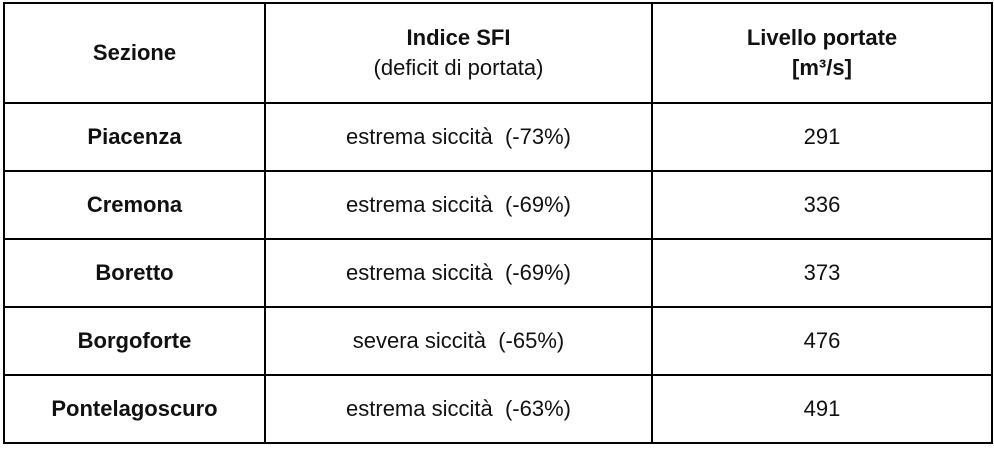  I want to click on header-text: Sezione, so click(134, 52).